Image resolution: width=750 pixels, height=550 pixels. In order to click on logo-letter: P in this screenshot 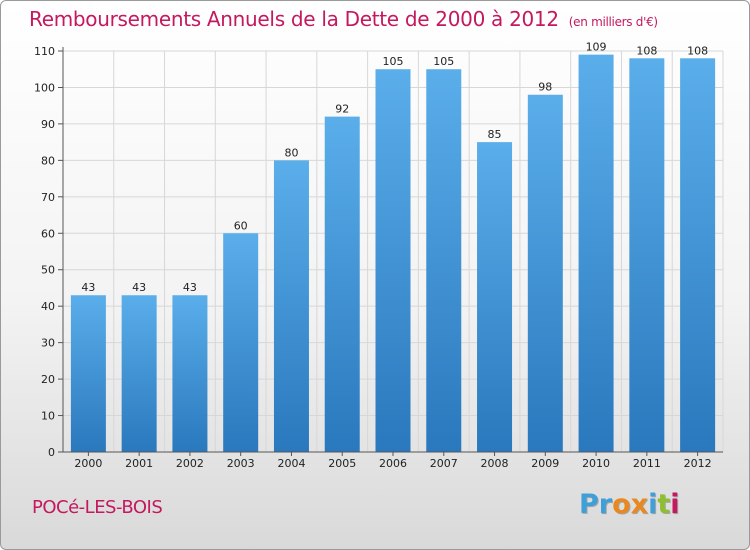, I will do `click(589, 504)`.